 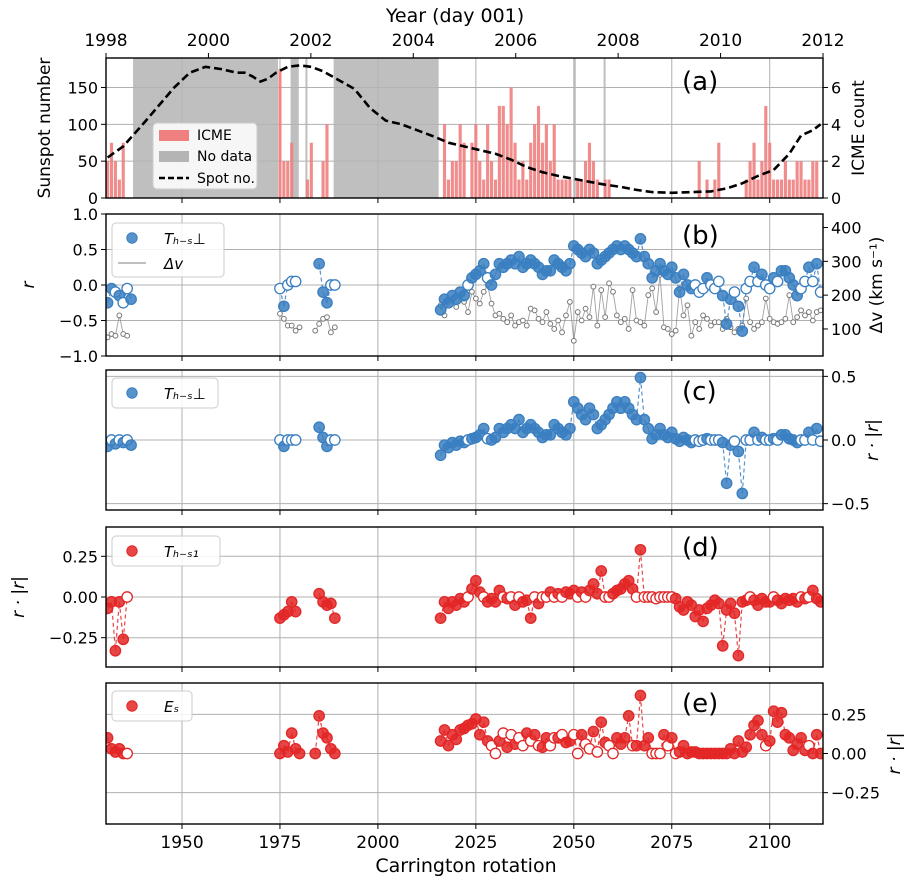 I want to click on legend-label: Δv, so click(x=173, y=264).